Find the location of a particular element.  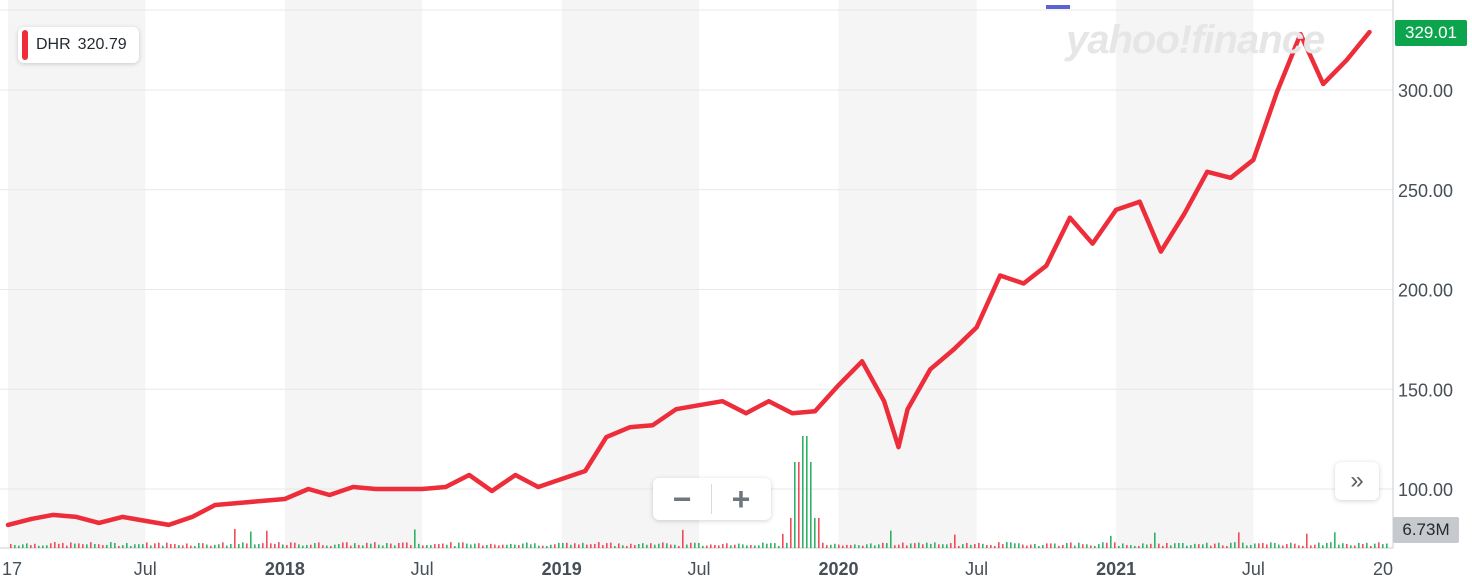

zoom-in-button: + is located at coordinates (741, 498).